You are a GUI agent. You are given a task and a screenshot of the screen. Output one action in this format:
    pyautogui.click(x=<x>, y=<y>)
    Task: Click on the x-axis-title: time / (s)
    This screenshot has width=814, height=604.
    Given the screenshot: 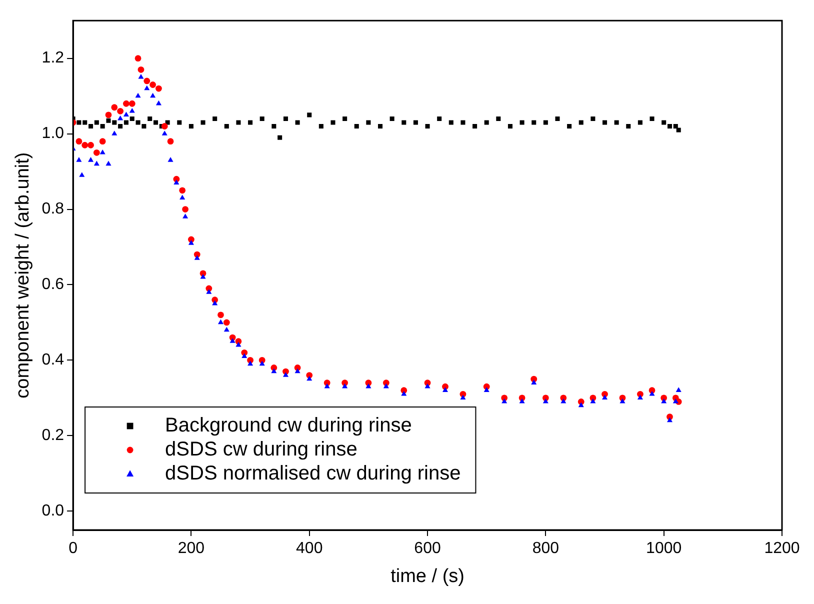 What is the action you would take?
    pyautogui.click(x=427, y=576)
    